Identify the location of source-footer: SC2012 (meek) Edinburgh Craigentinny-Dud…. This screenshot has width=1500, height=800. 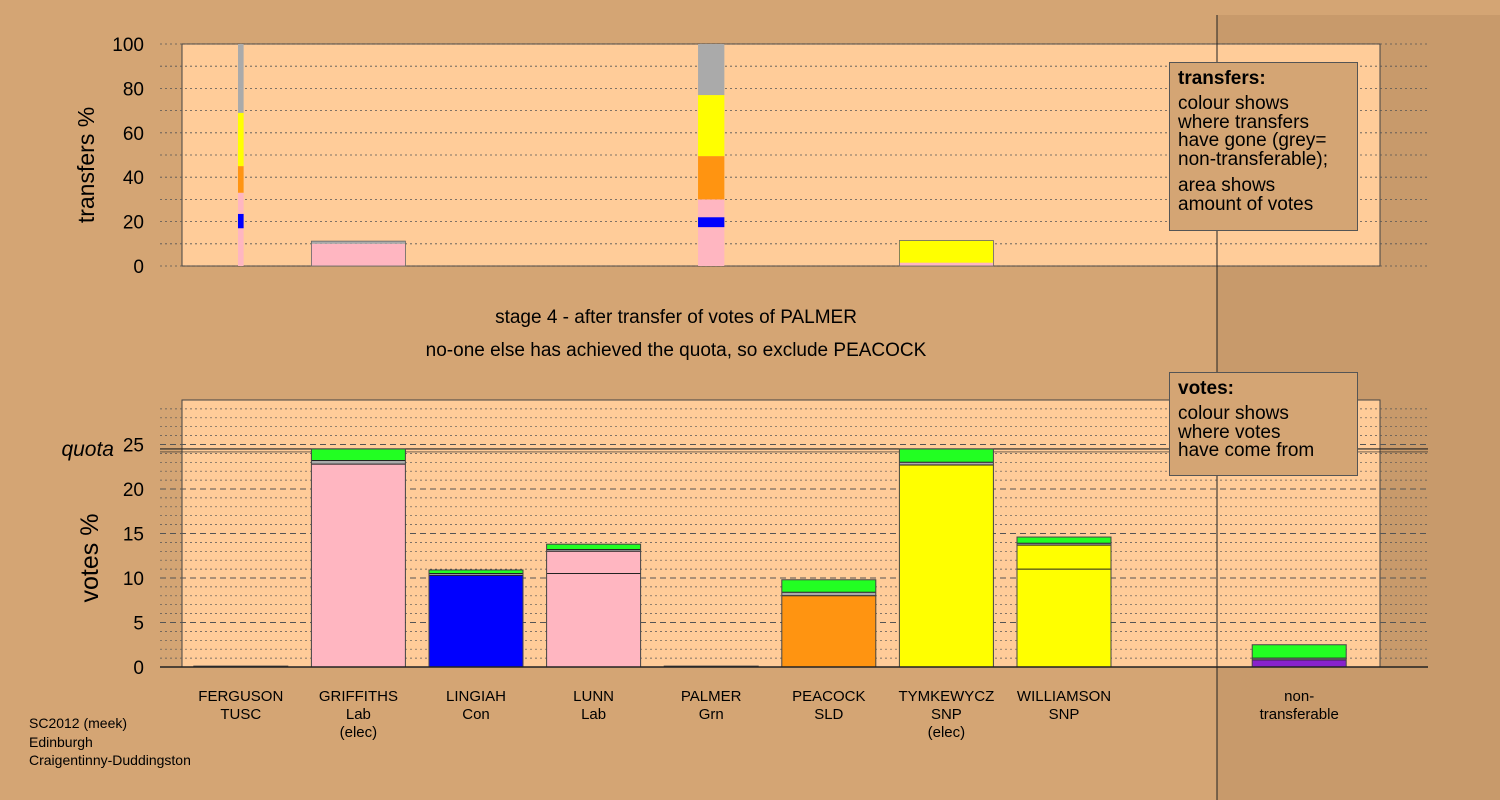
(110, 742).